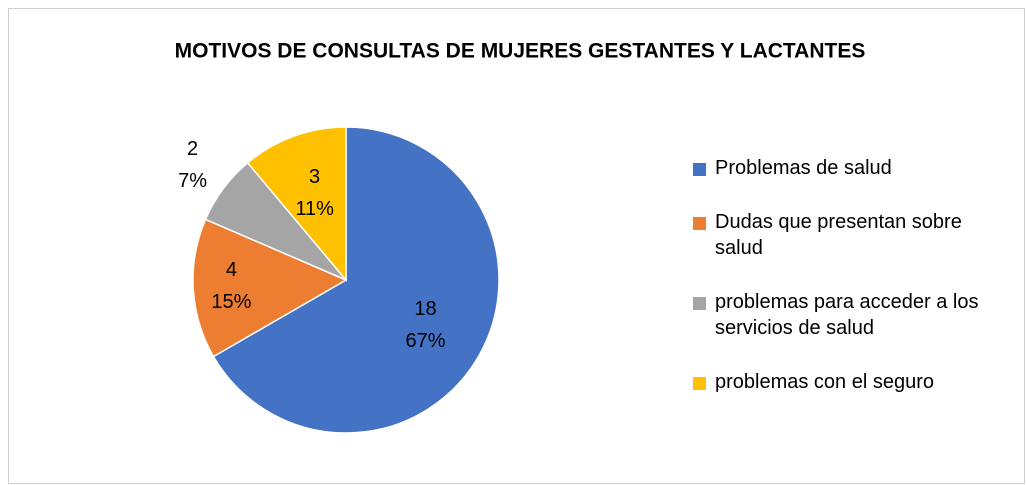 The height and width of the screenshot is (485, 1026). What do you see at coordinates (314, 177) in the screenshot?
I see `data-label-value: 3` at bounding box center [314, 177].